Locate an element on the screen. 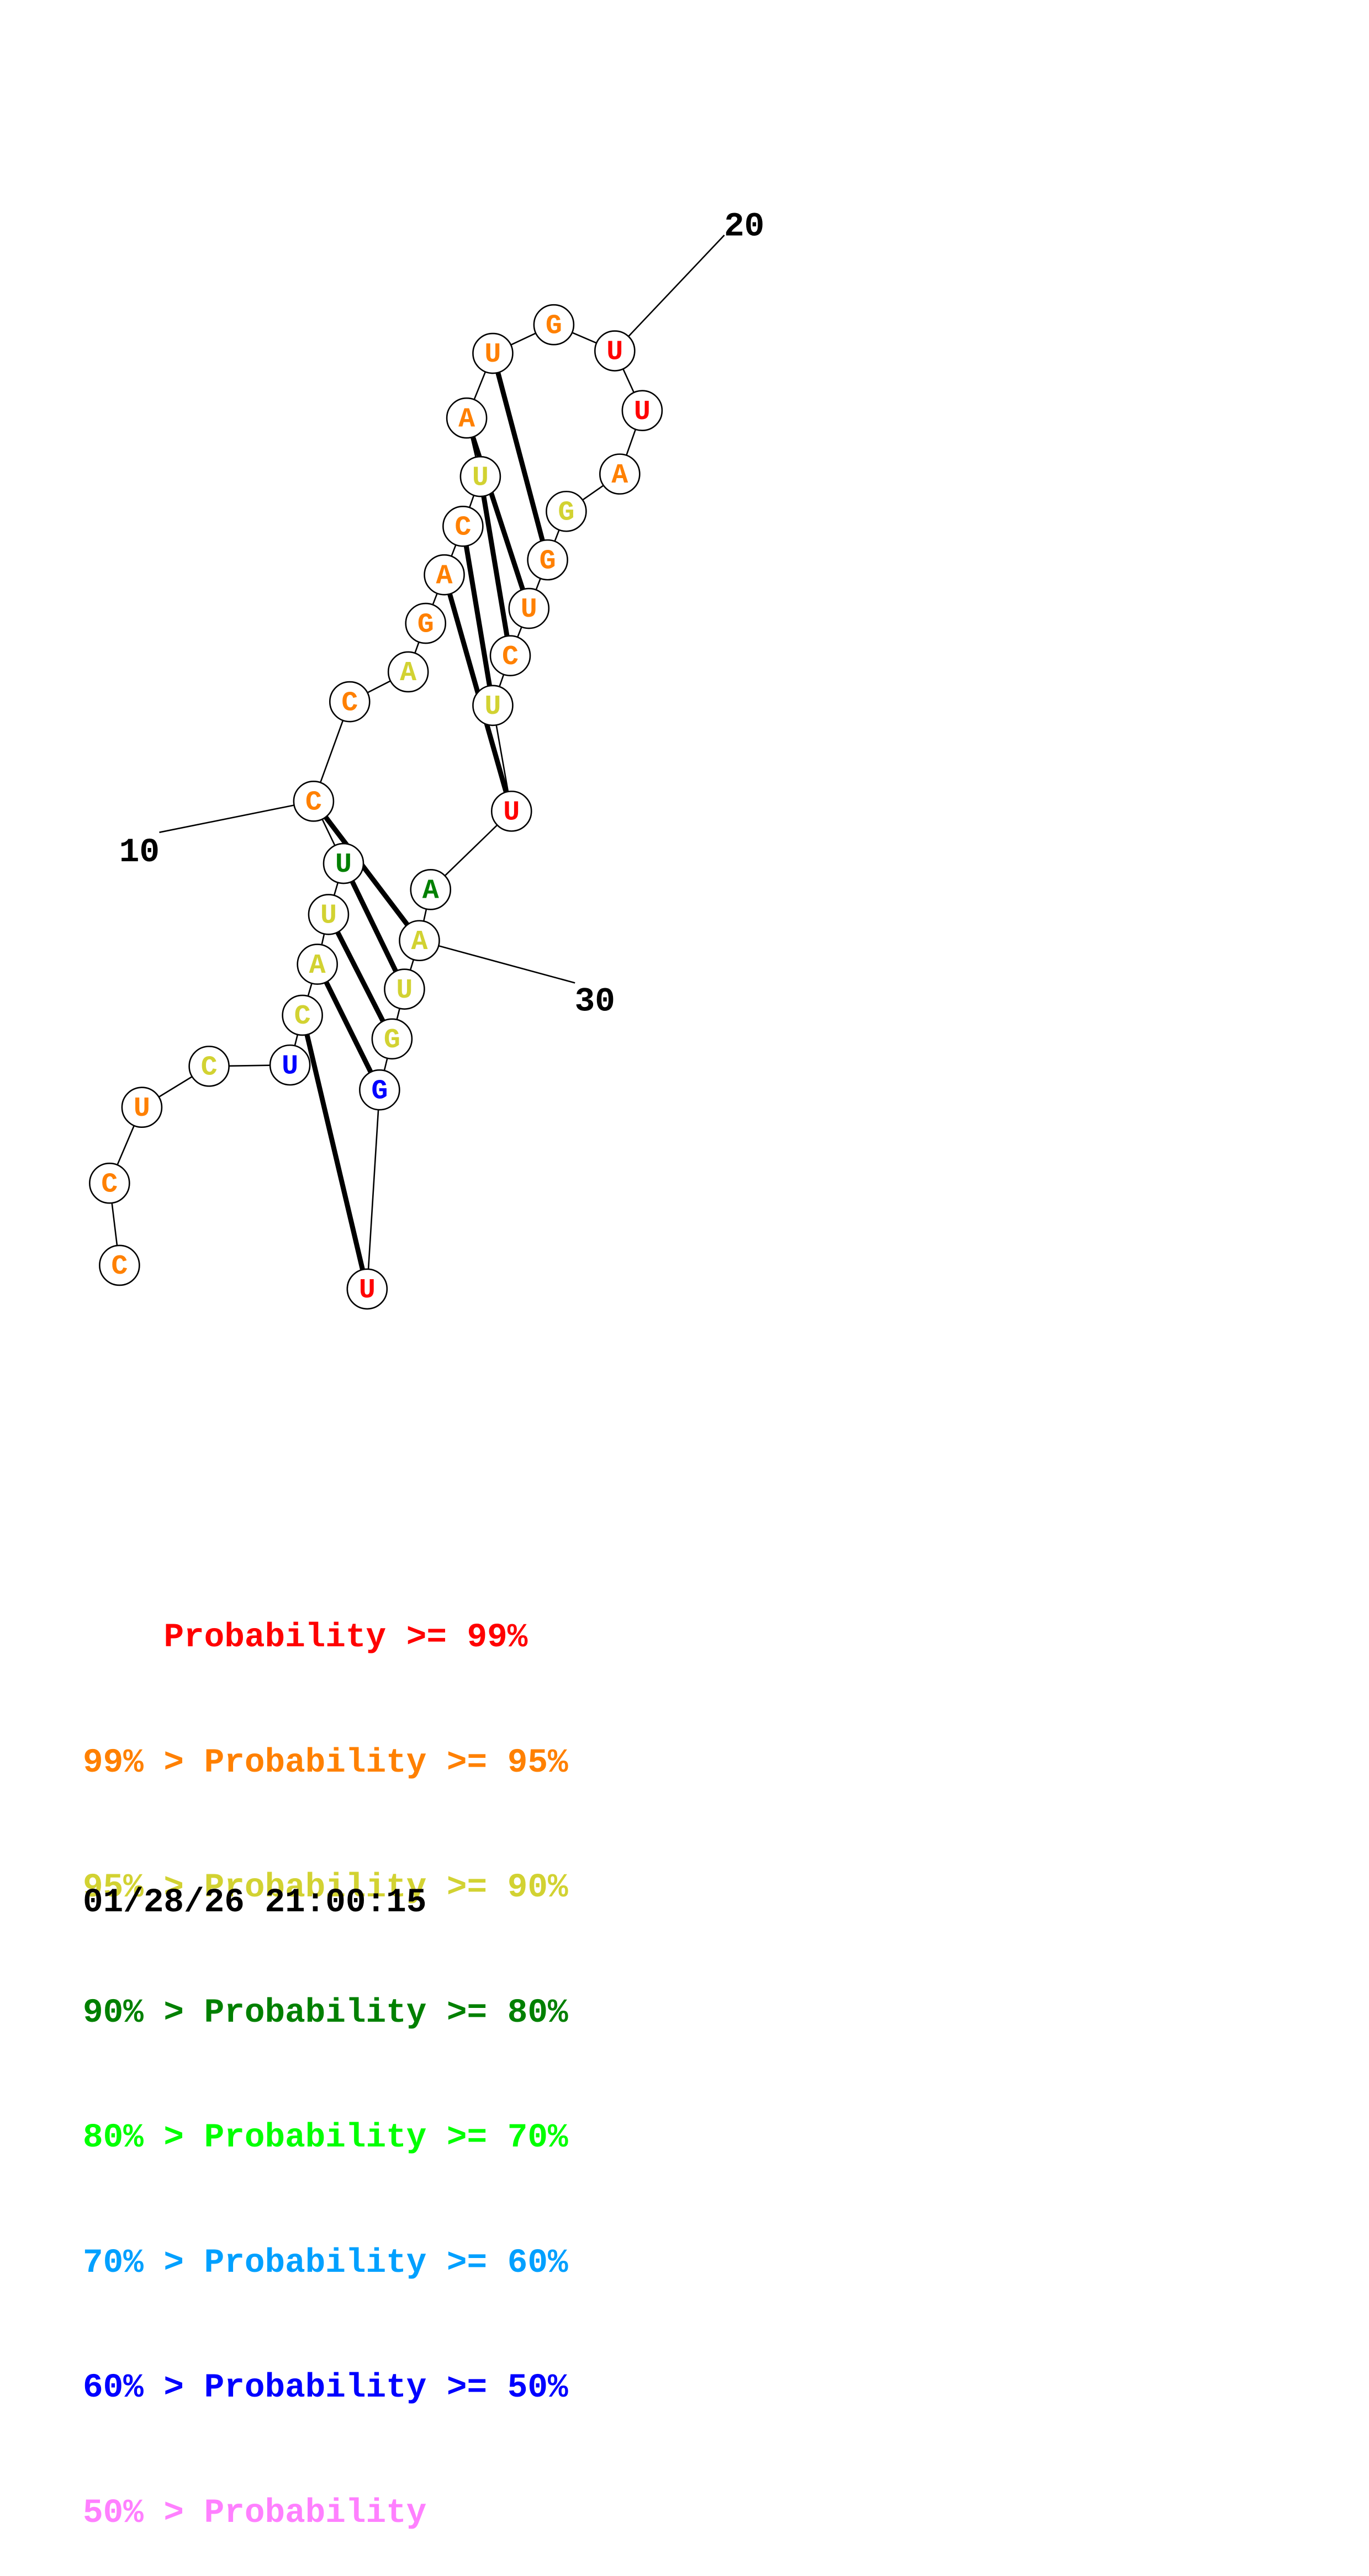 This screenshot has width=1369, height=2576. legend-line-6: 70% > Probability >= 60% is located at coordinates (325, 2264).